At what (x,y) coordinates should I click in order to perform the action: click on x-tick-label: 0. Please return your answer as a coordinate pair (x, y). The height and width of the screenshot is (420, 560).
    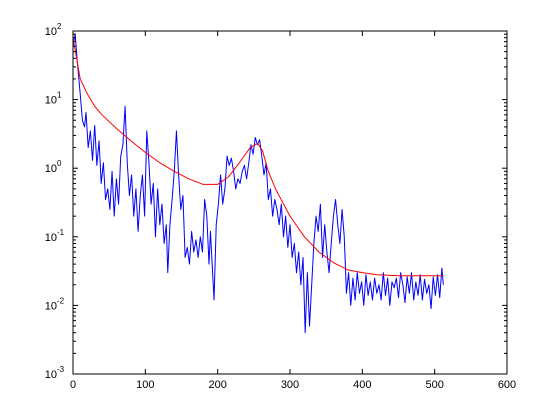
    Looking at the image, I should click on (73, 385).